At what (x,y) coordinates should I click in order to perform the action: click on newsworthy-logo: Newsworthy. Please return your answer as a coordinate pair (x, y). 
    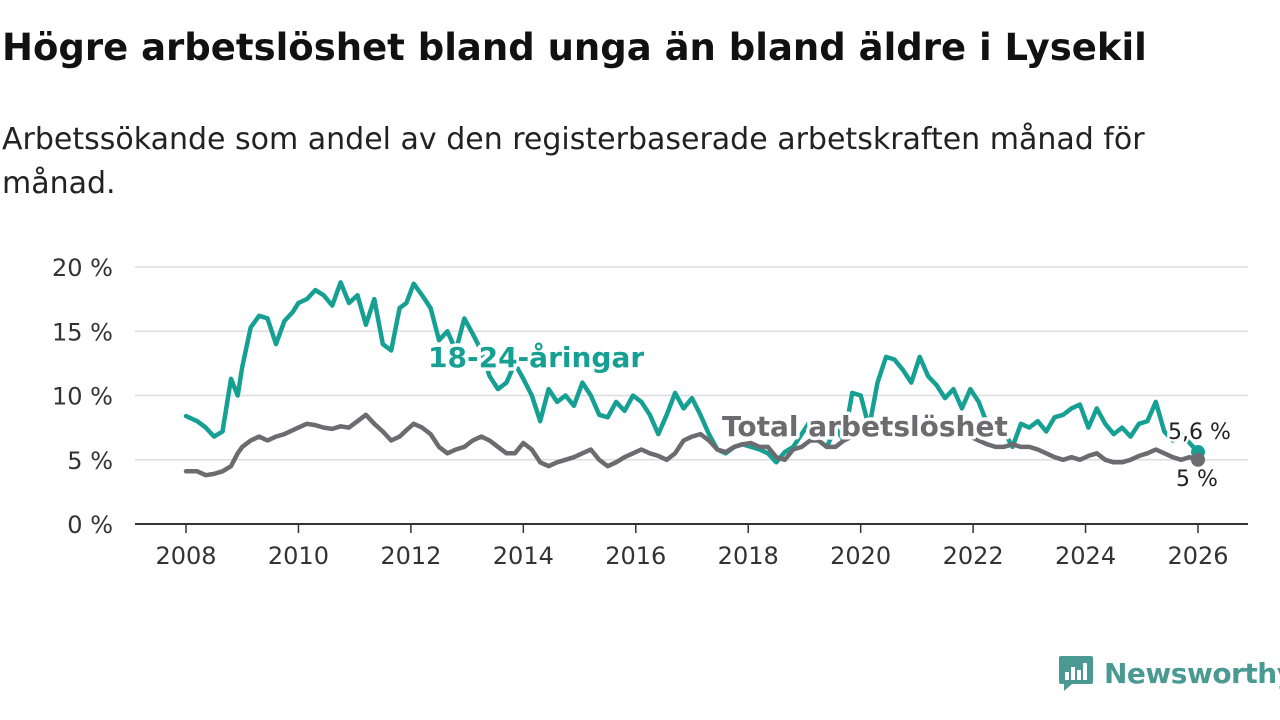
    Looking at the image, I should click on (1169, 673).